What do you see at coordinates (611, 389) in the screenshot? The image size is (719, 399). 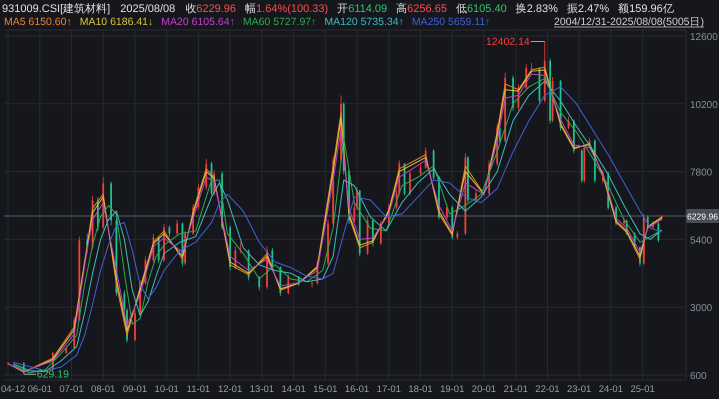 I see `x-tick-label: 24-01` at bounding box center [611, 389].